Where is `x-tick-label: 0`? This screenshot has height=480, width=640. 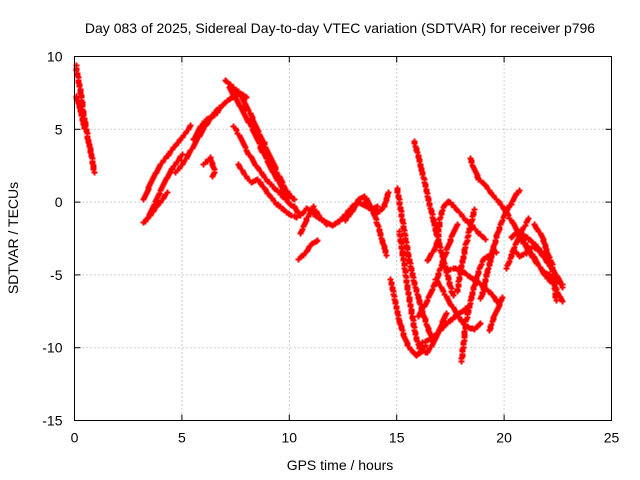 x-tick-label: 0 is located at coordinates (75, 438).